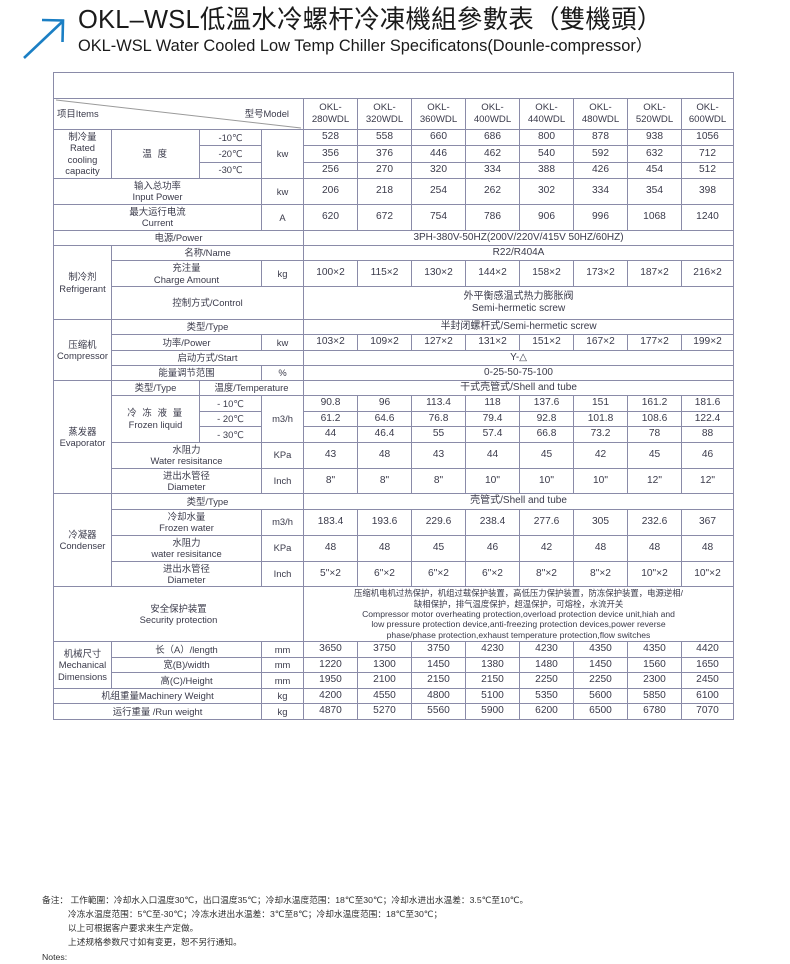 The image size is (790, 964). What do you see at coordinates (384, 434) in the screenshot?
I see `evap-30-v1: 46.4` at bounding box center [384, 434].